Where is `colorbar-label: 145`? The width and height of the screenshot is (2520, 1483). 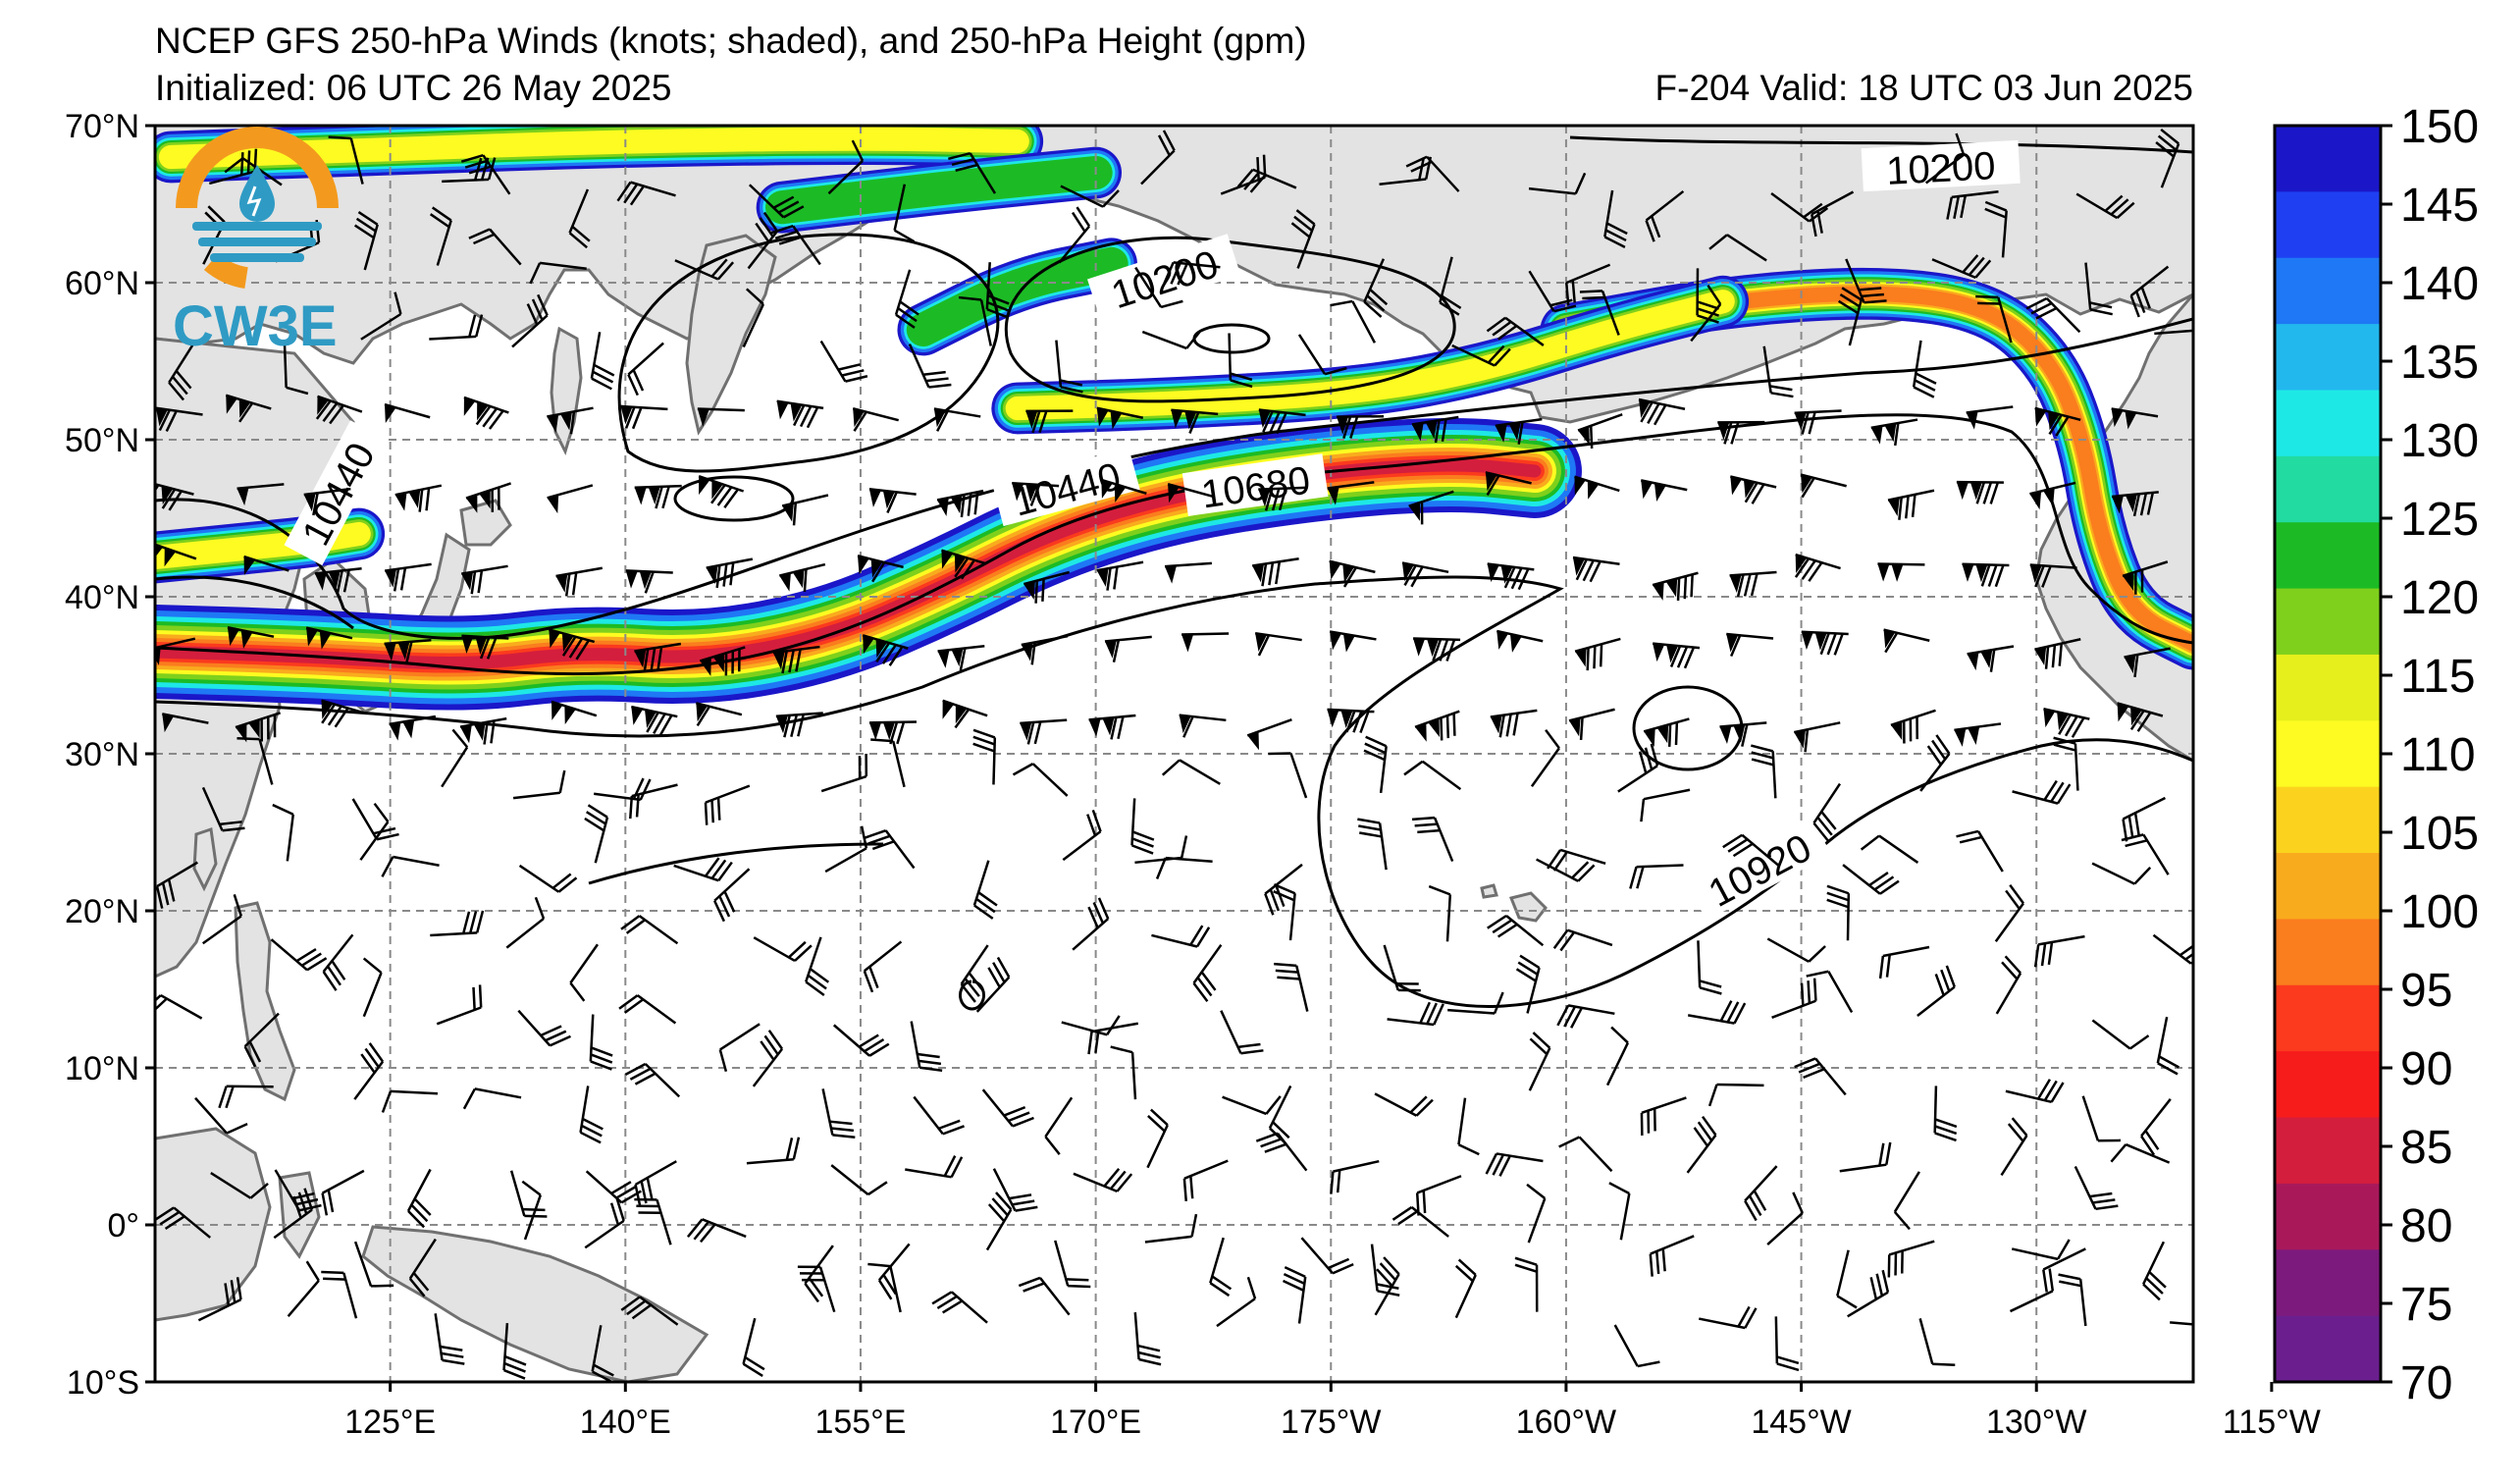
colorbar-label: 145 is located at coordinates (2439, 206).